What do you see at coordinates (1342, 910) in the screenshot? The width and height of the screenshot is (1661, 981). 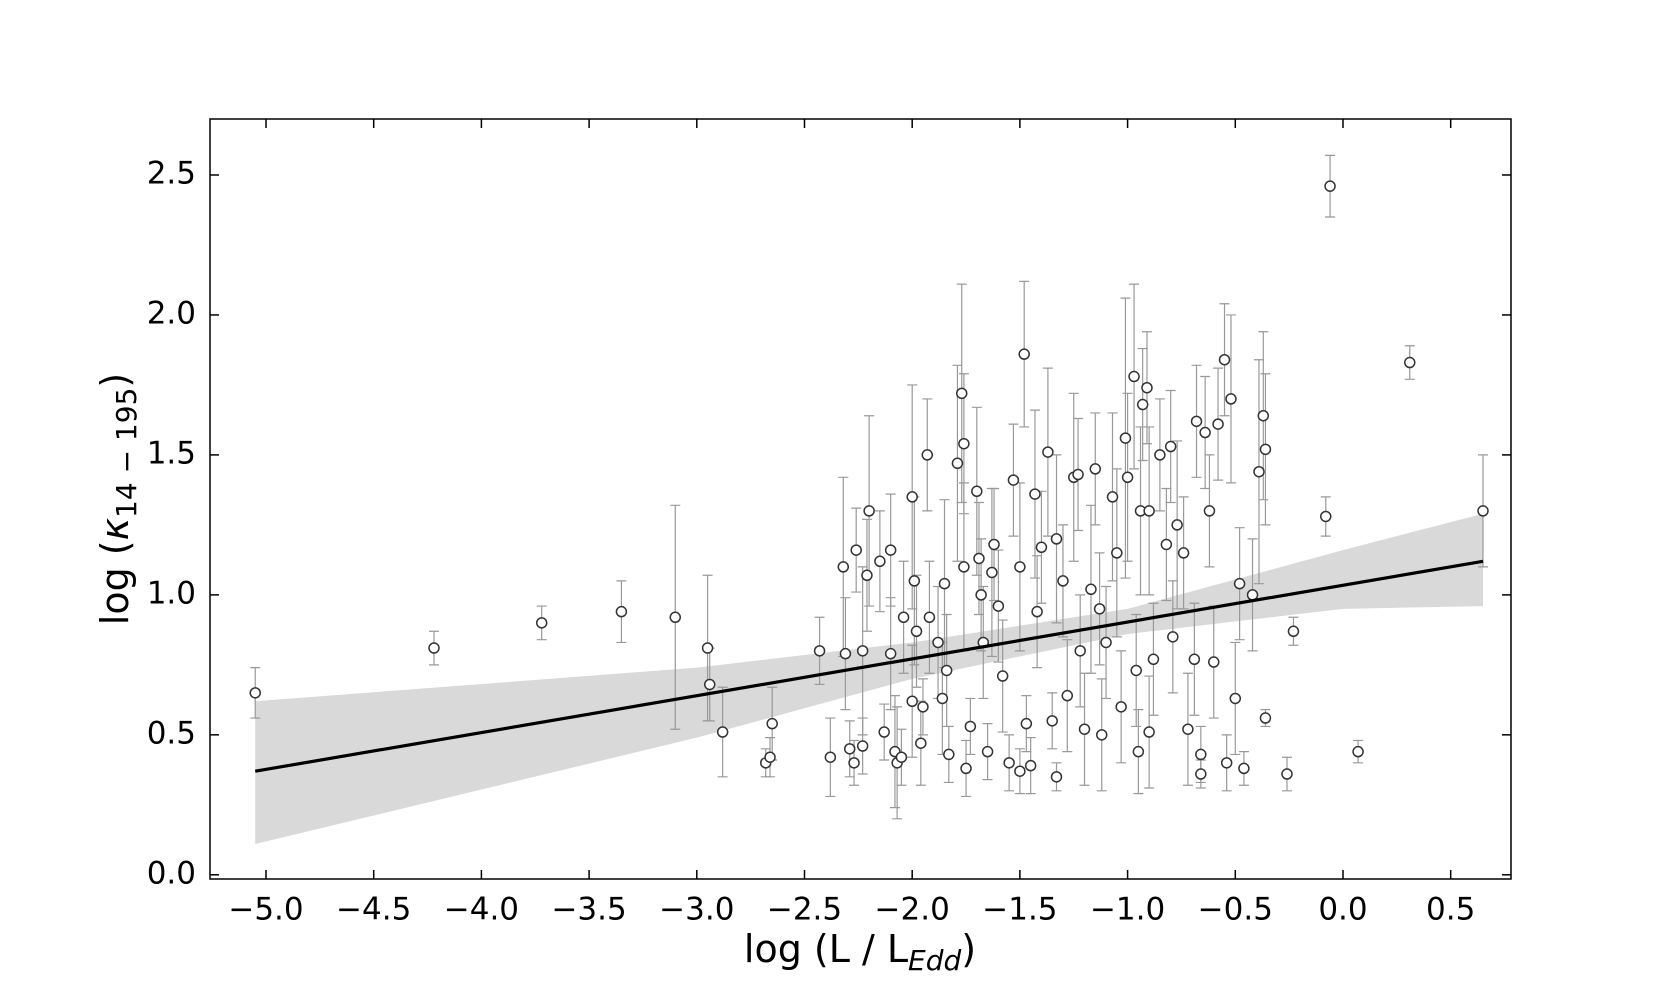 I see `x-tick-label: 0.0` at bounding box center [1342, 910].